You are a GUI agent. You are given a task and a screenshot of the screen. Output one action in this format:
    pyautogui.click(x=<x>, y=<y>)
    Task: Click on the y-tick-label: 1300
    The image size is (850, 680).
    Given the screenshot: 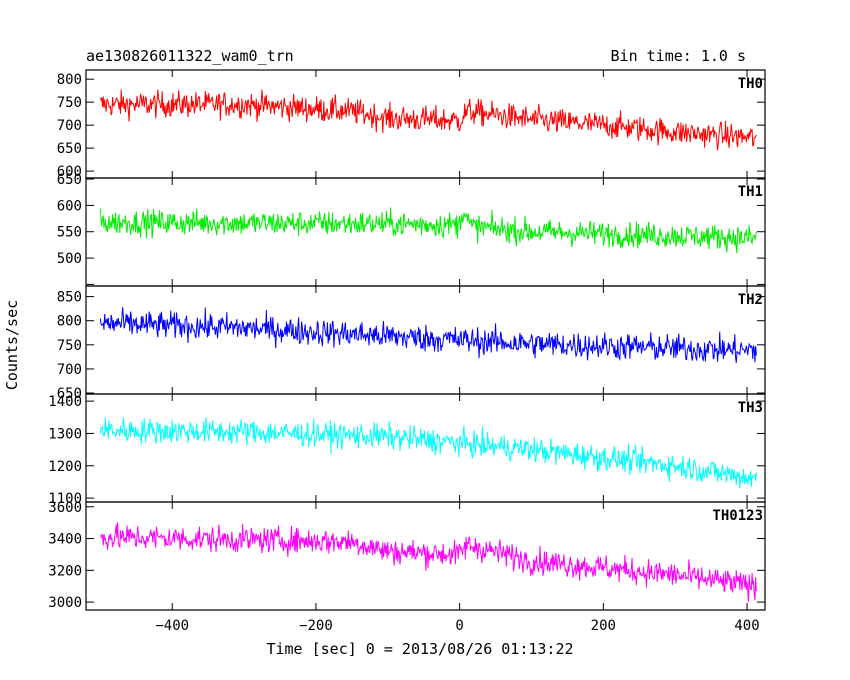 What is the action you would take?
    pyautogui.click(x=65, y=434)
    